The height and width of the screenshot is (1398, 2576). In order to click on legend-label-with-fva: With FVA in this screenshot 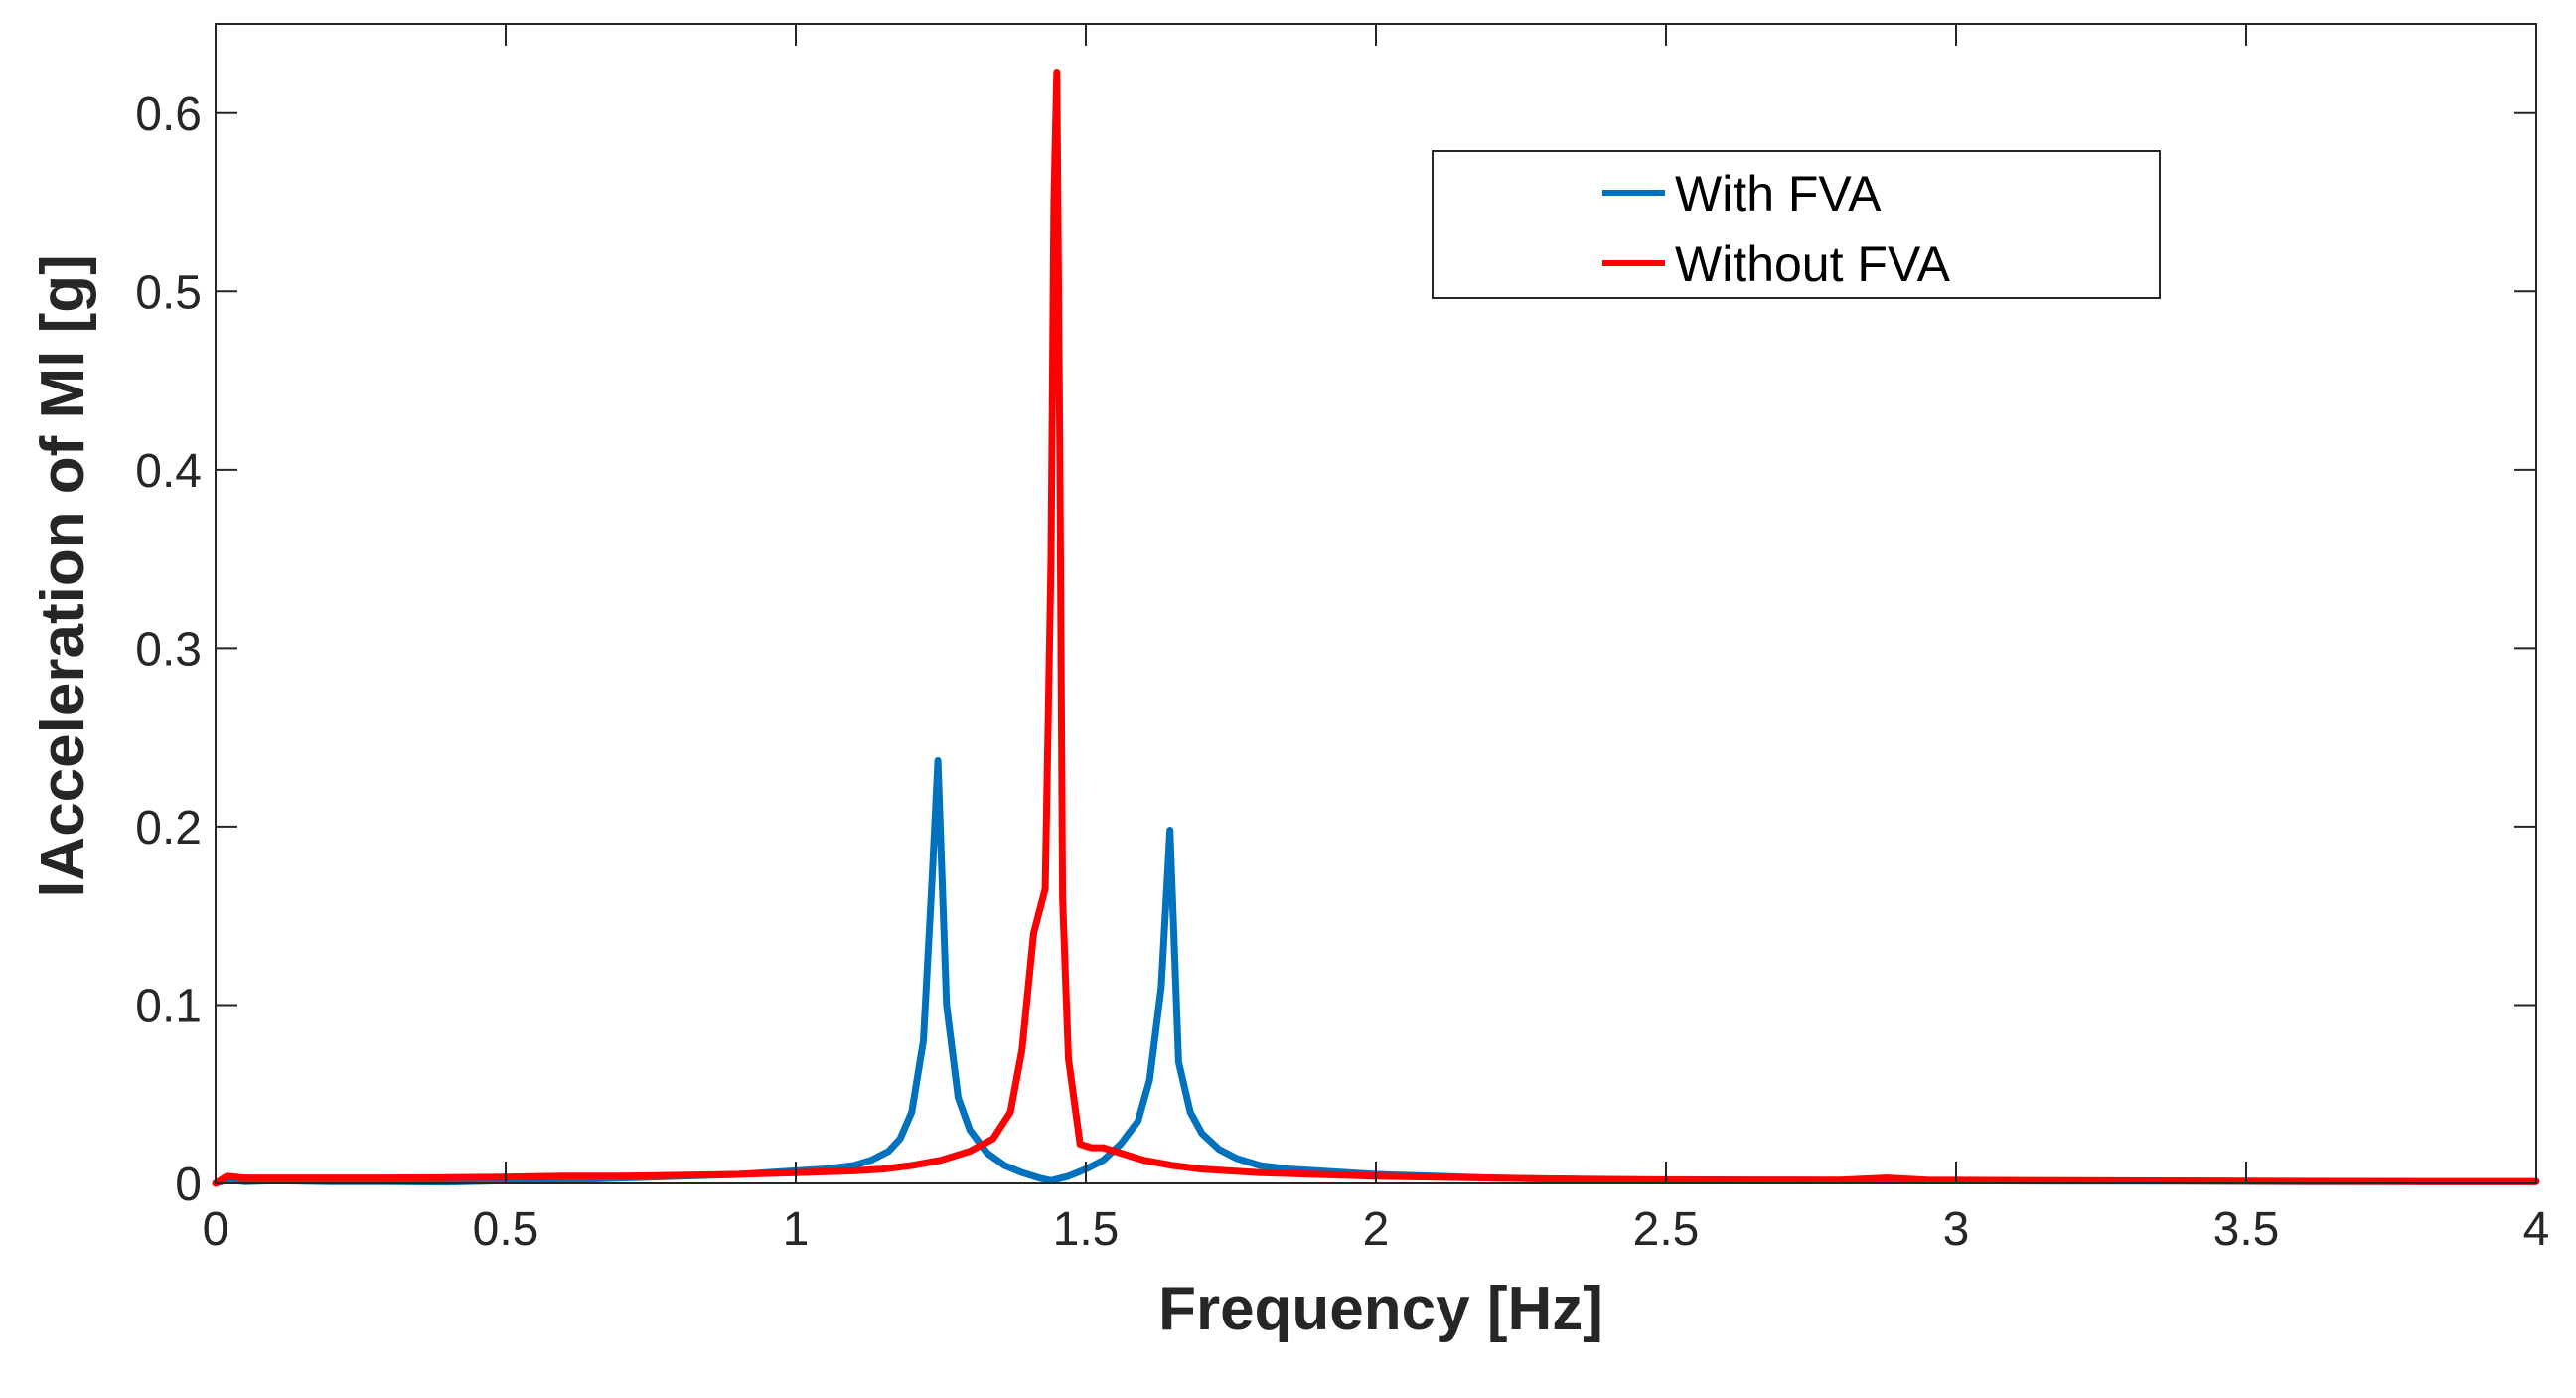, I will do `click(1778, 194)`.